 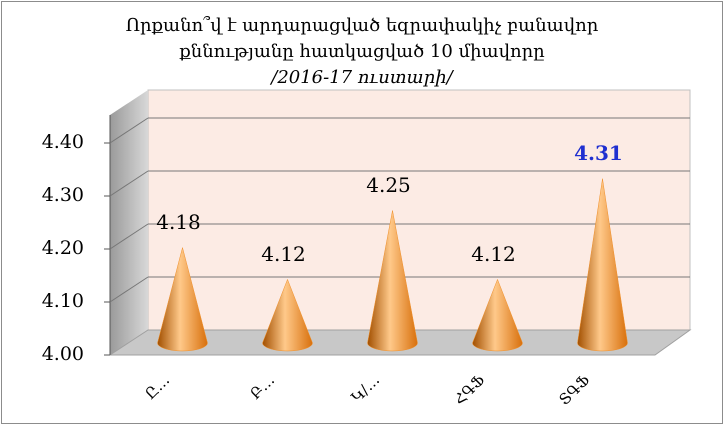 I want to click on y-tick-label: 4.10, so click(x=63, y=301).